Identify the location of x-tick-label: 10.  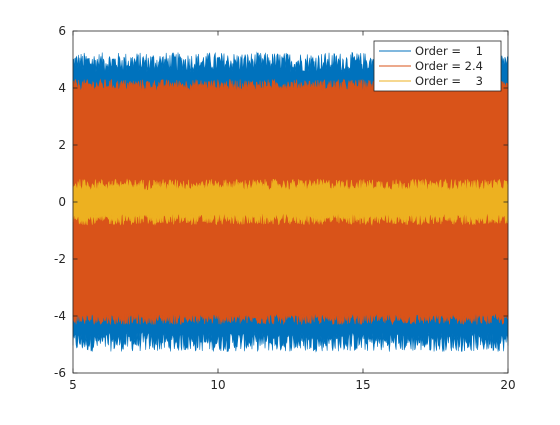
(217, 385).